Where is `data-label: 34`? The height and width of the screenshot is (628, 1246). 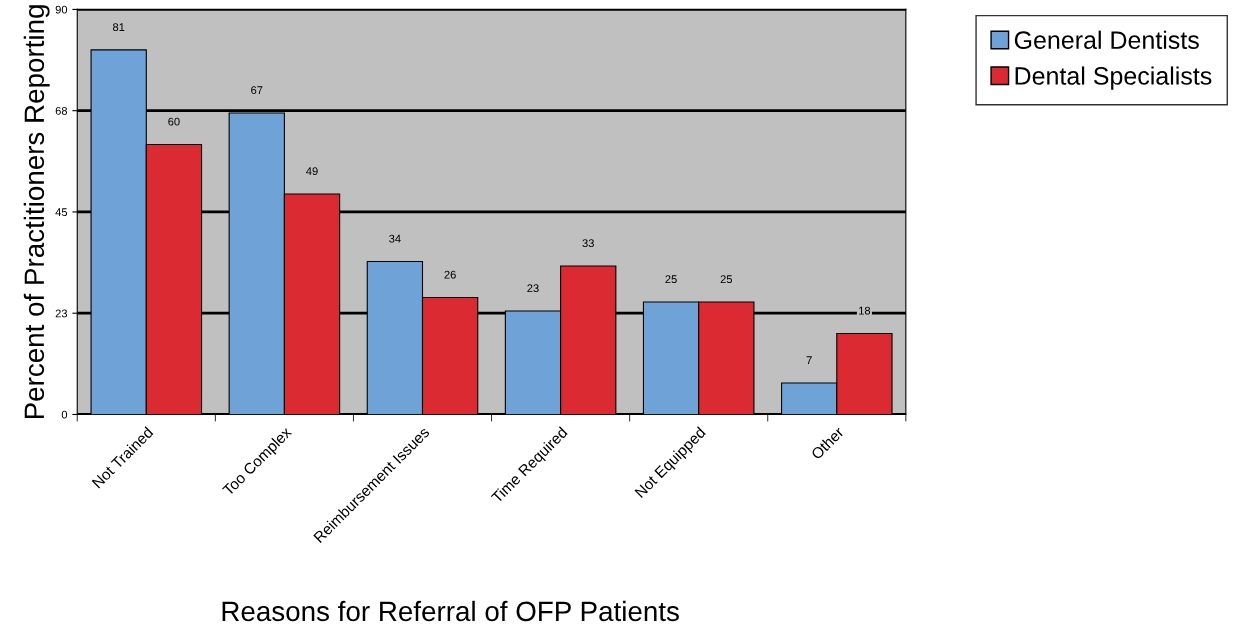
data-label: 34 is located at coordinates (395, 238).